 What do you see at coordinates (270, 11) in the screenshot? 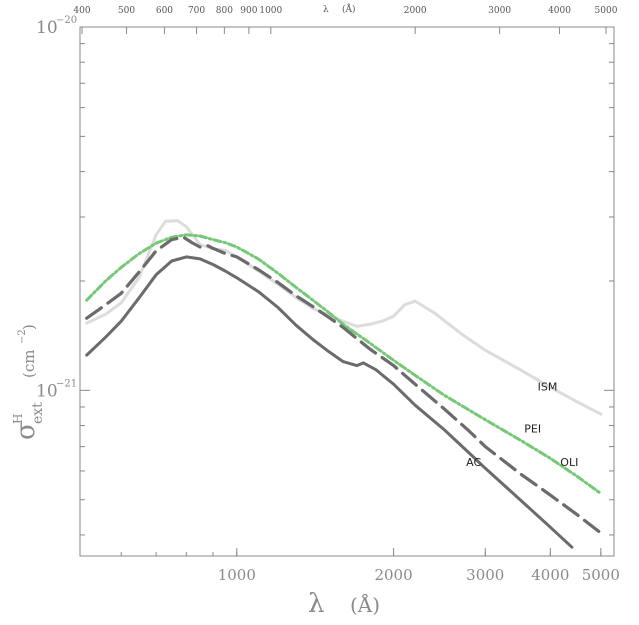
I see `top-tick-label: 1000` at bounding box center [270, 11].